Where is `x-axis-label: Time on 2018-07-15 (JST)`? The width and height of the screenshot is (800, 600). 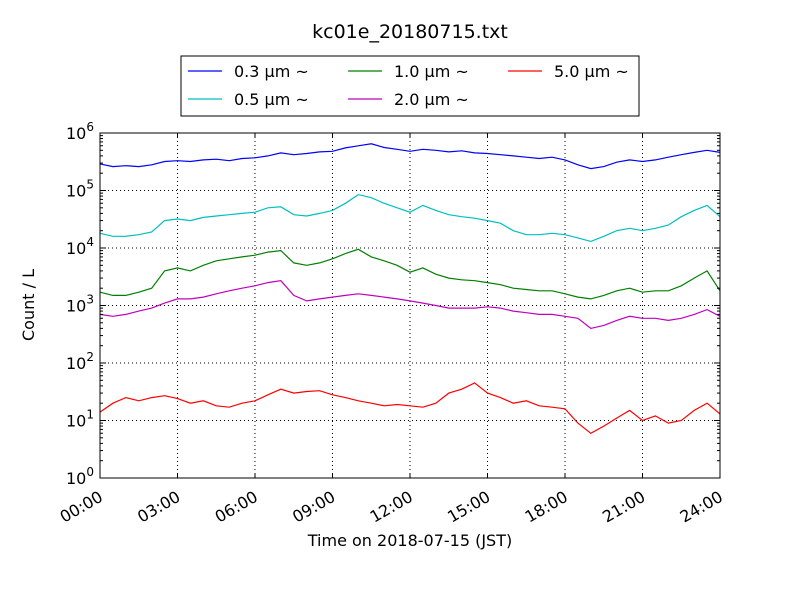 x-axis-label: Time on 2018-07-15 (JST) is located at coordinates (409, 540).